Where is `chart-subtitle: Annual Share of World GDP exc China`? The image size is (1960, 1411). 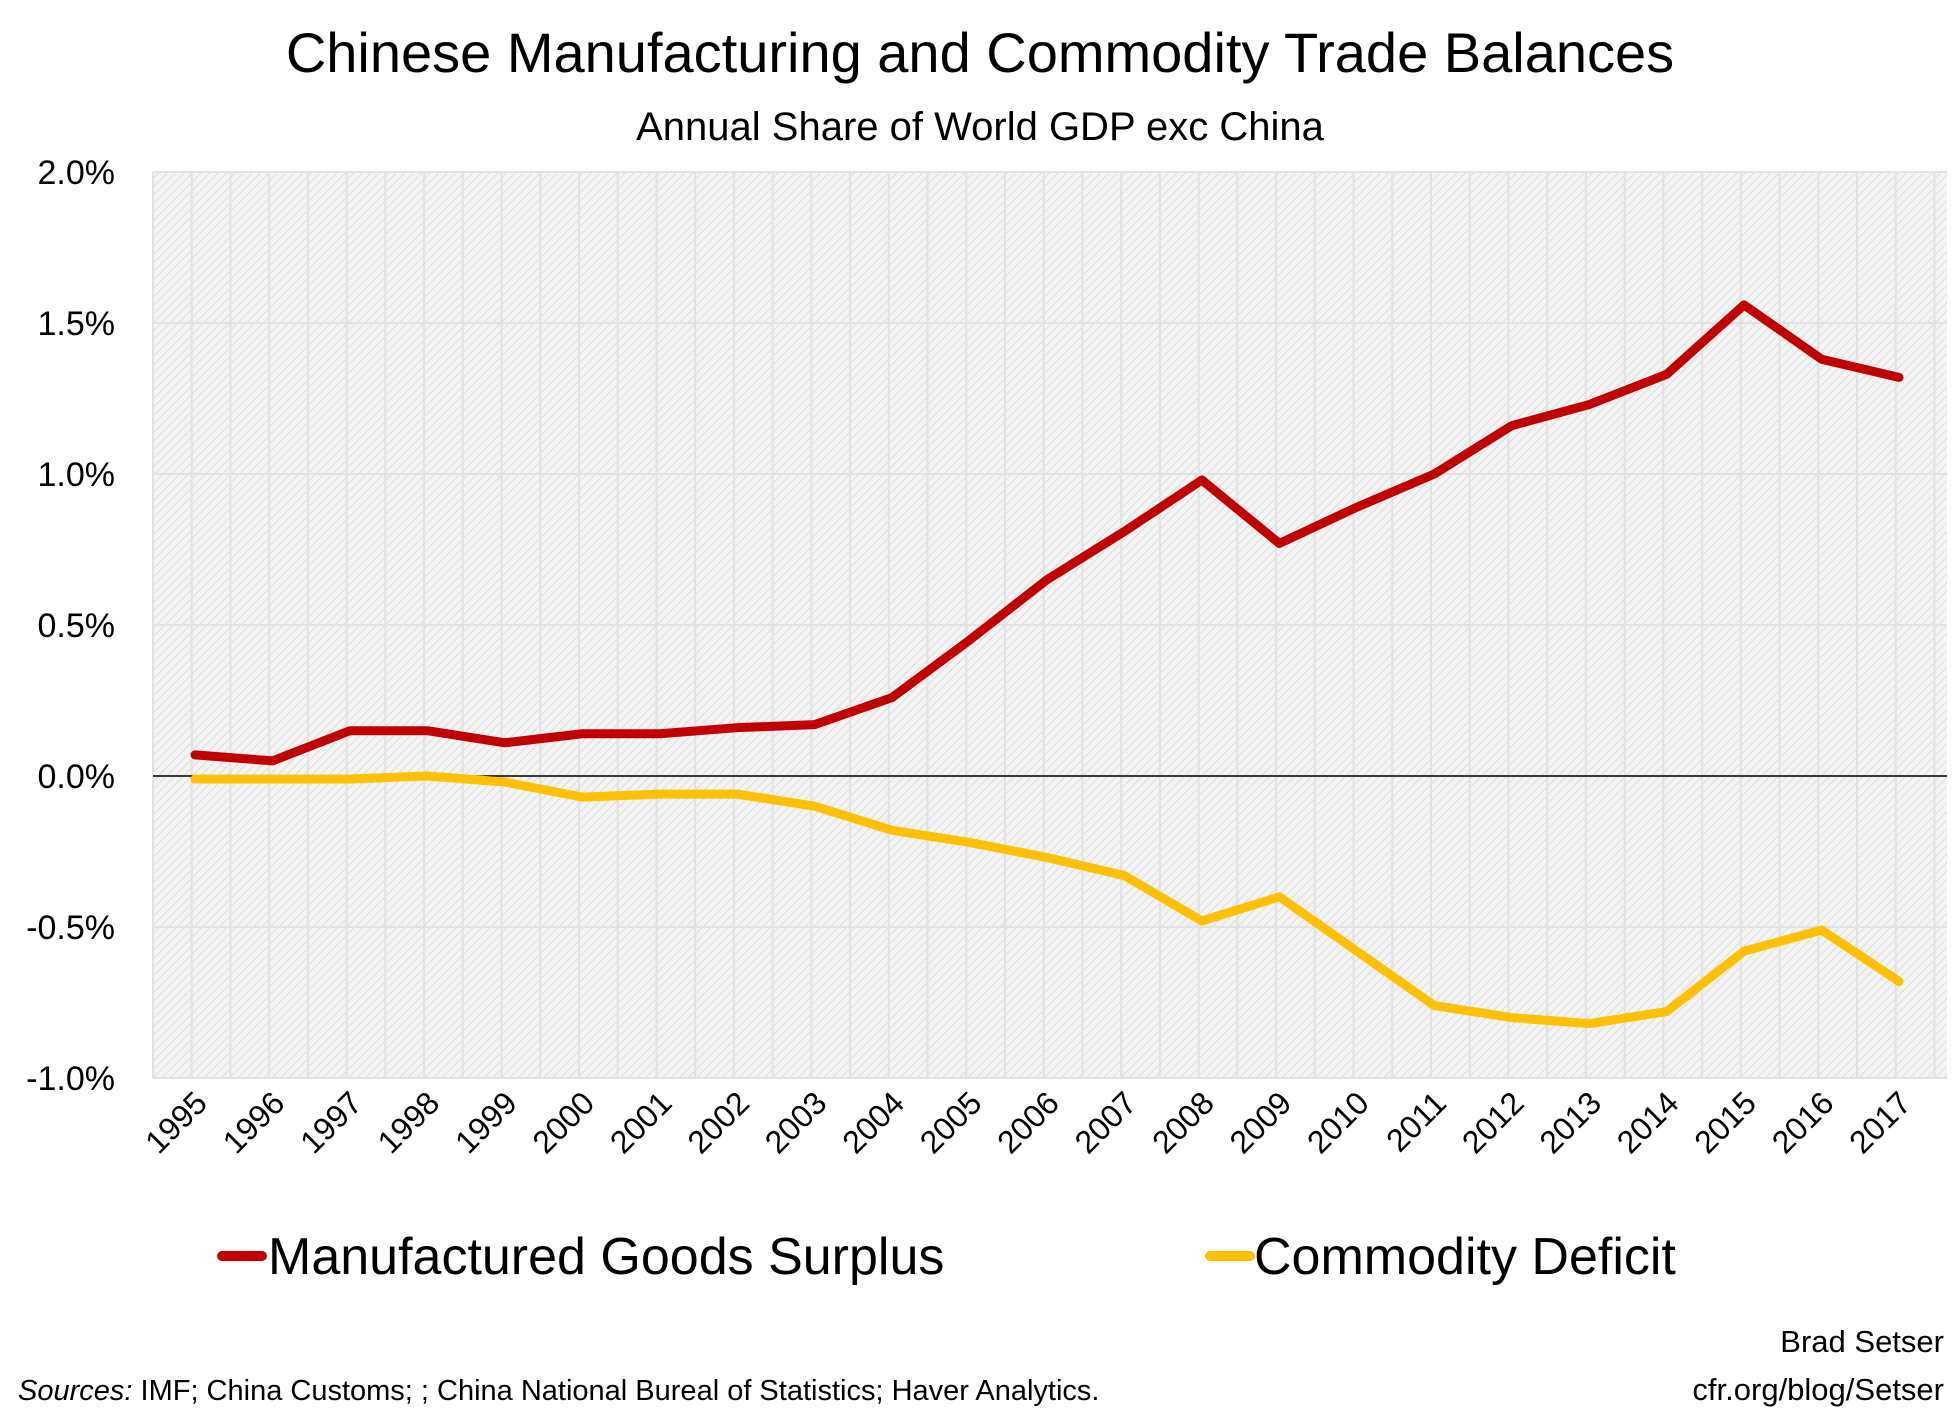
chart-subtitle: Annual Share of World GDP exc China is located at coordinates (980, 127).